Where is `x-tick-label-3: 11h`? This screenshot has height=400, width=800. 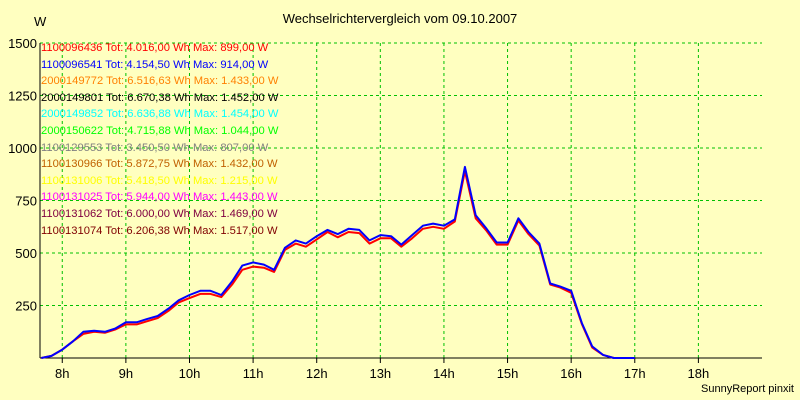 x-tick-label-3: 11h is located at coordinates (253, 373).